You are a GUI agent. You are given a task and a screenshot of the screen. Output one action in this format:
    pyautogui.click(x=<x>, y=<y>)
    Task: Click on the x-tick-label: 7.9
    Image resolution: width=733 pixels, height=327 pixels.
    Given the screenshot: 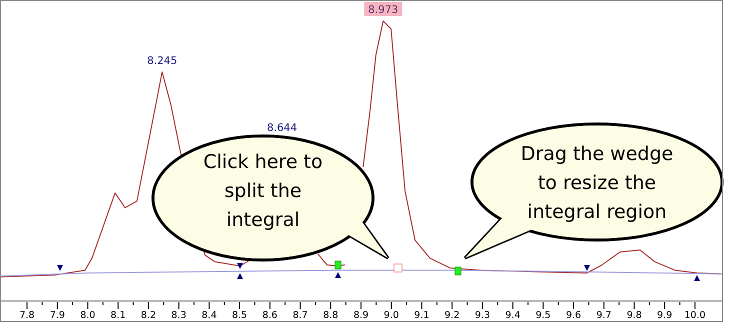 What is the action you would take?
    pyautogui.click(x=57, y=315)
    